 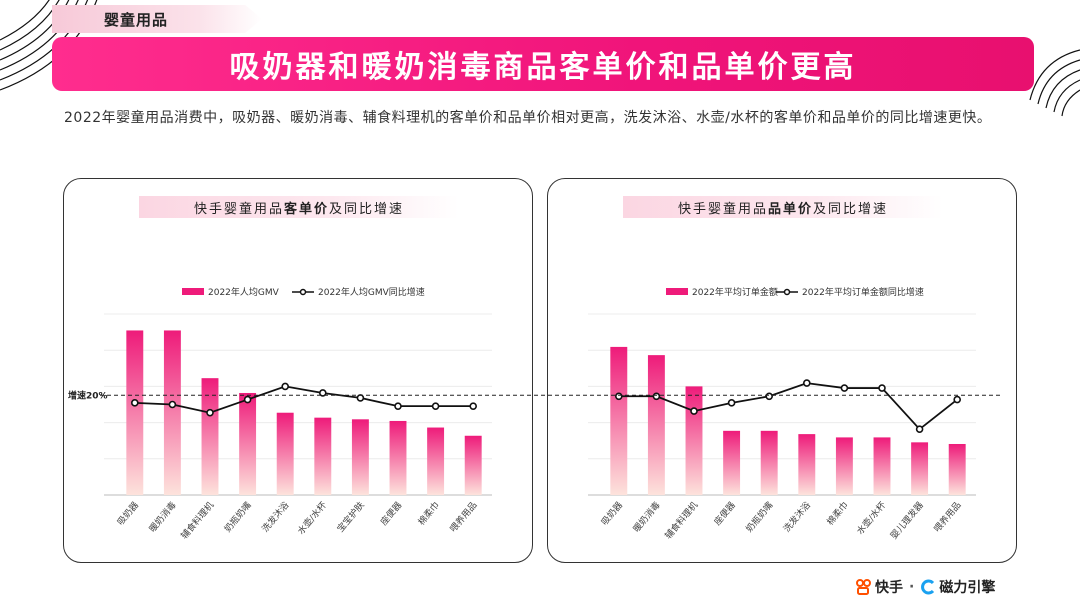 What do you see at coordinates (967, 588) in the screenshot?
I see `brand2-text: 磁力引擎` at bounding box center [967, 588].